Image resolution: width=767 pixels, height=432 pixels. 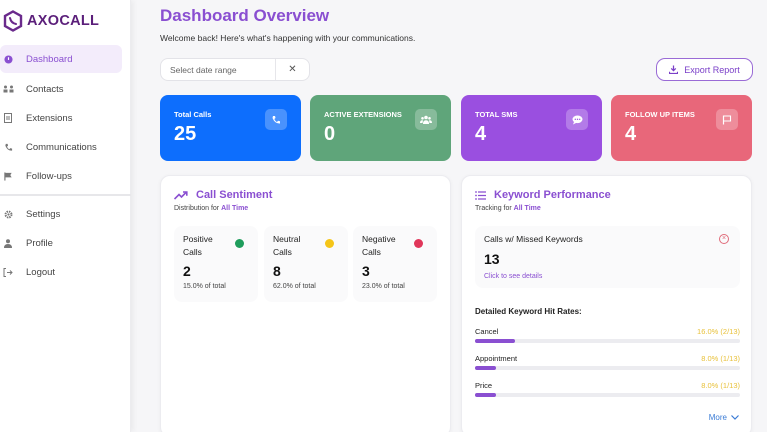 What do you see at coordinates (735, 417) in the screenshot?
I see `chevron-down-icon` at bounding box center [735, 417].